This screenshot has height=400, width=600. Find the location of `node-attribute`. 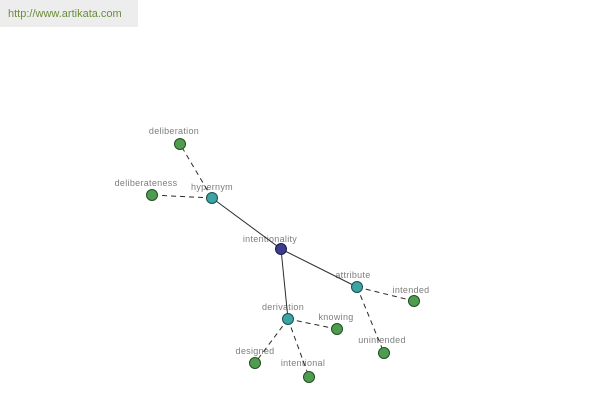

node-attribute is located at coordinates (357, 287).